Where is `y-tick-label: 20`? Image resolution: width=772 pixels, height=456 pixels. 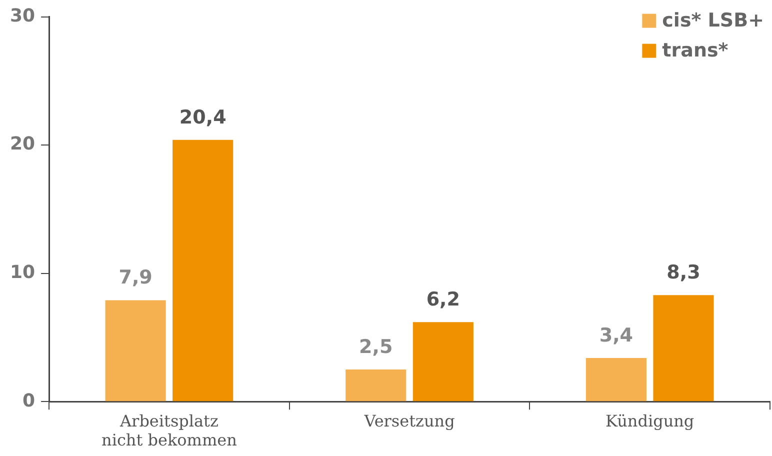 y-tick-label: 20 is located at coordinates (23, 144).